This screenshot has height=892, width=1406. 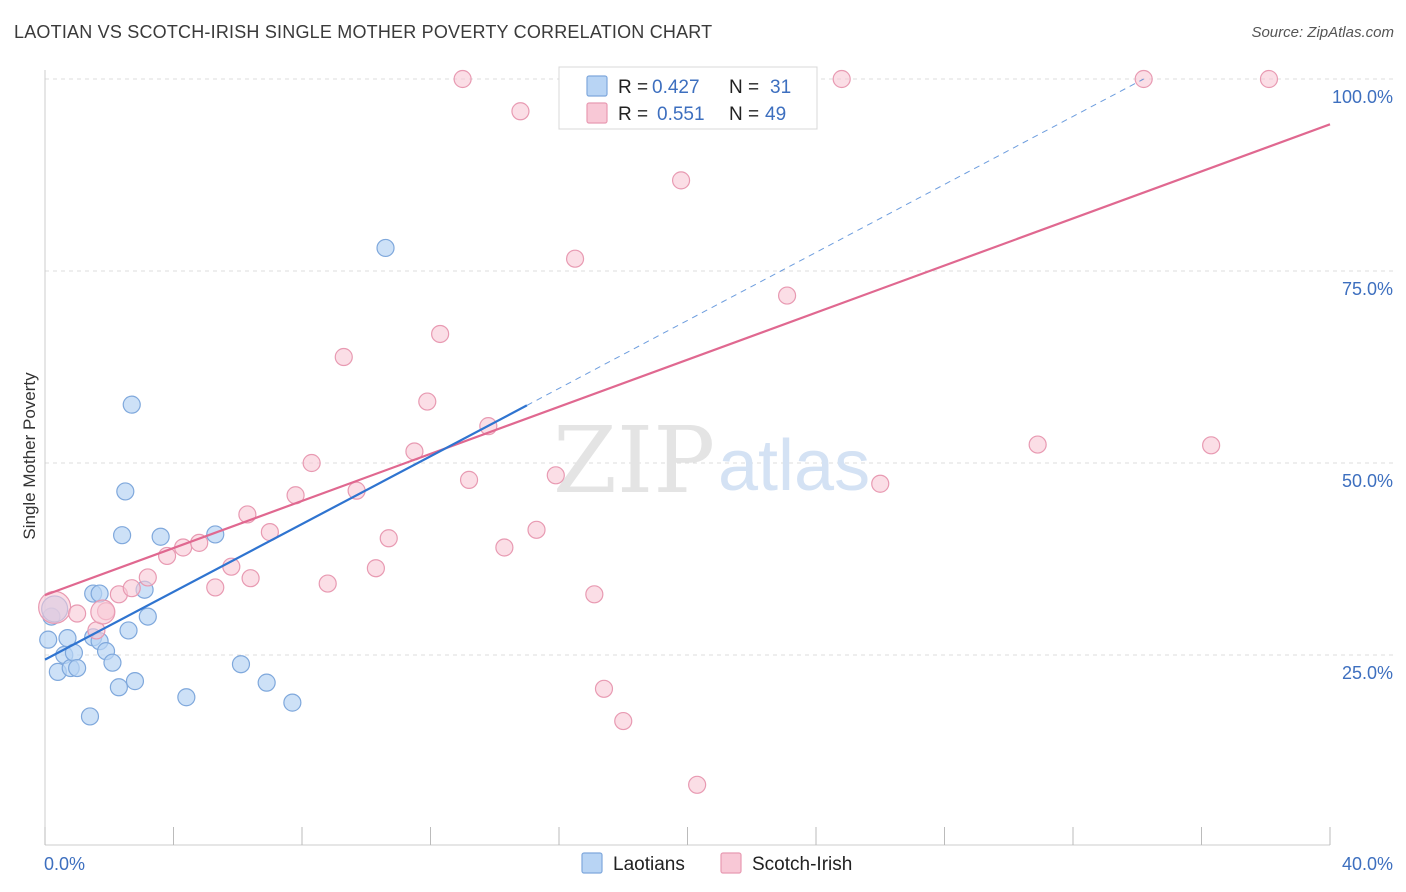 I want to click on series-legend: Laotians Scotch-Irish, so click(x=716, y=863).